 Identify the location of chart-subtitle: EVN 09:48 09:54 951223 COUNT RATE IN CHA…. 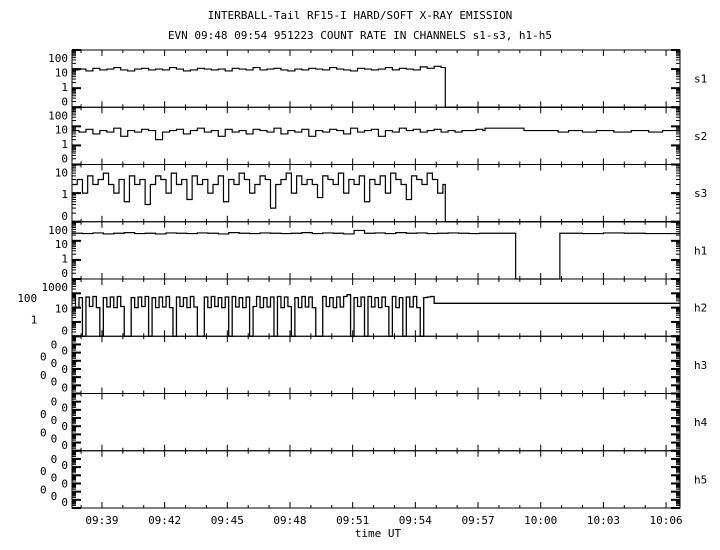
(360, 35).